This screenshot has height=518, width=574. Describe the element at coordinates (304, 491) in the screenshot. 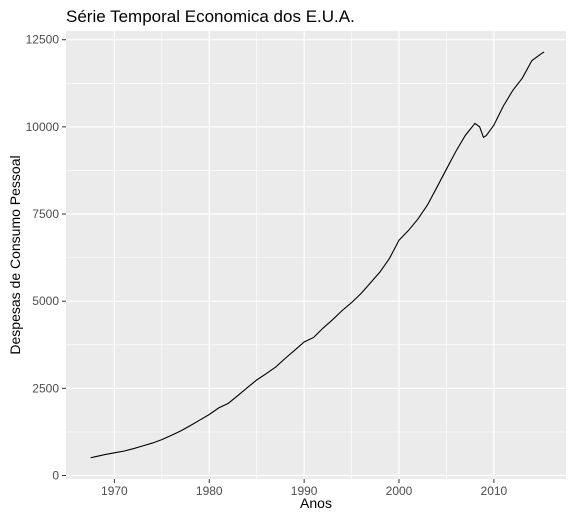

I see `x-tick-label: 1990` at that location.